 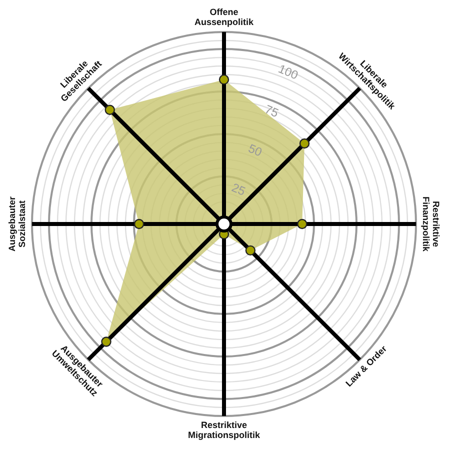 I want to click on spoke-label: Restriktive Finanzpolitik, so click(x=431, y=224).